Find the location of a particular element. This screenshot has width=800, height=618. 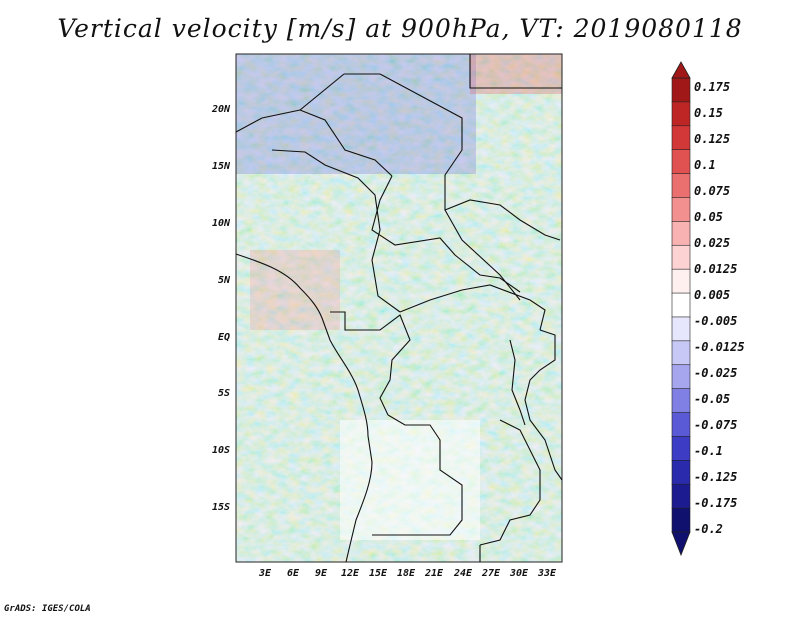

colorbar-label: -0.075 is located at coordinates (716, 425).